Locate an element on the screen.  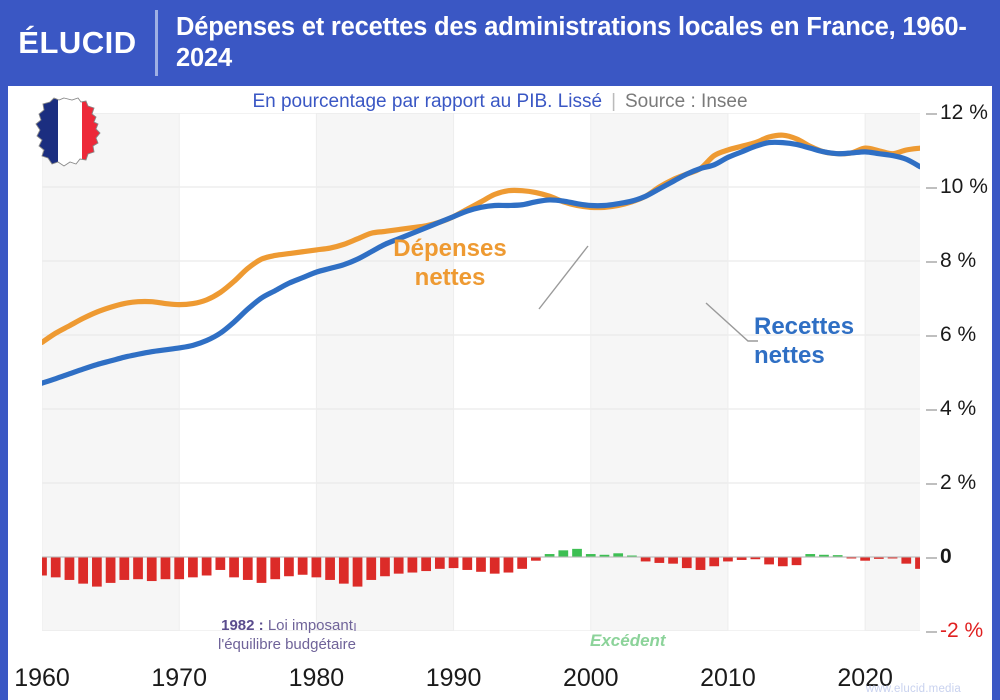
y-axis-label: 10 % is located at coordinates (964, 186).